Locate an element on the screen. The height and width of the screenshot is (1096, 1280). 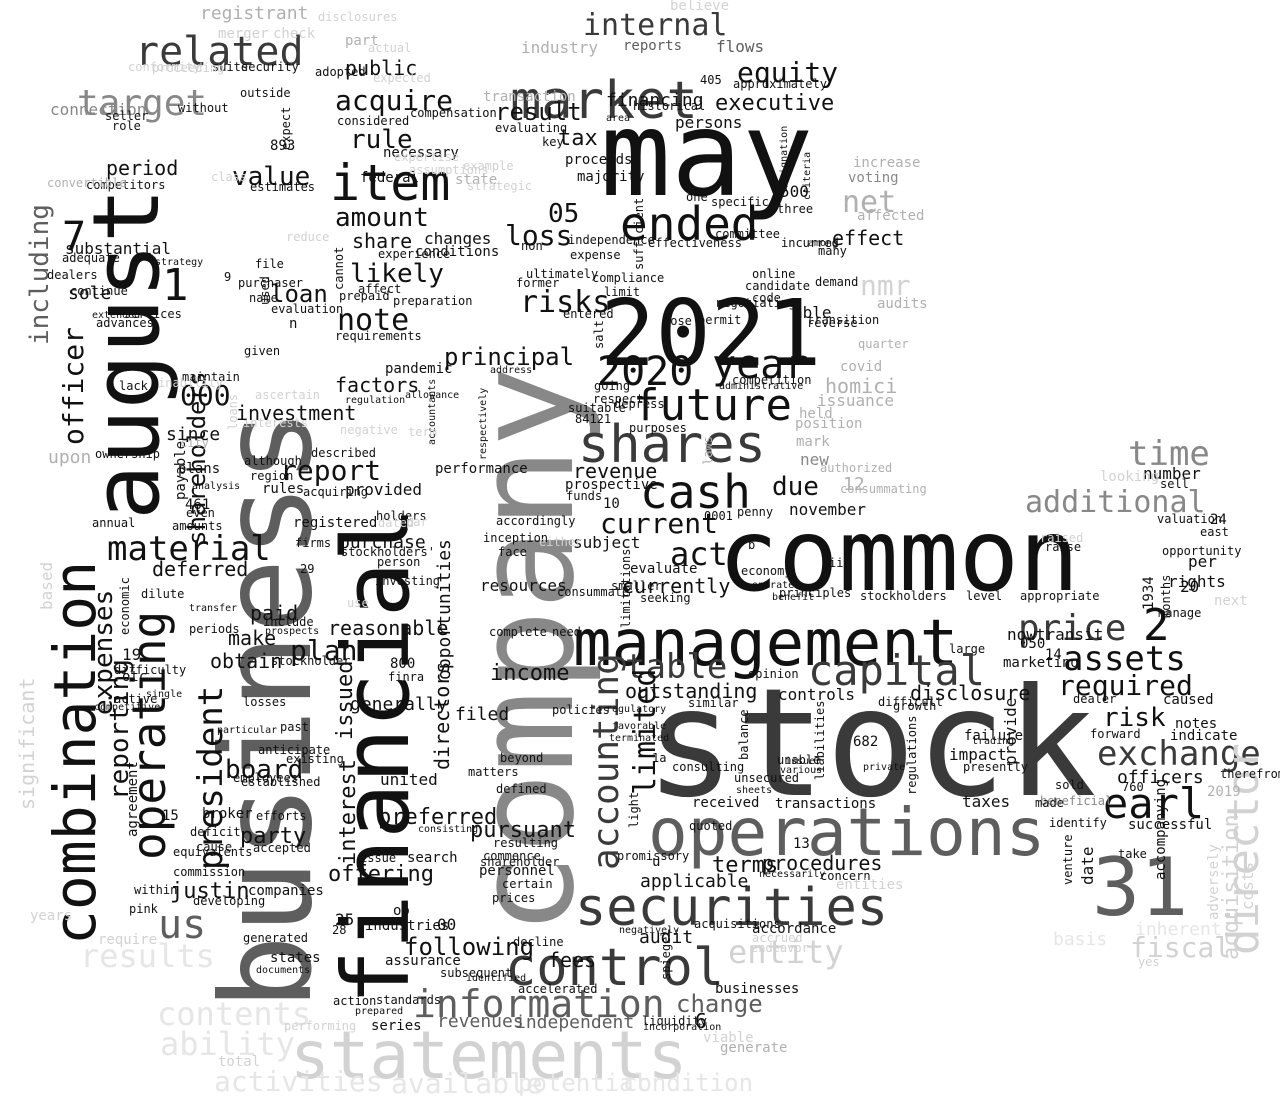
cloud-word: significant is located at coordinates (27, 744).